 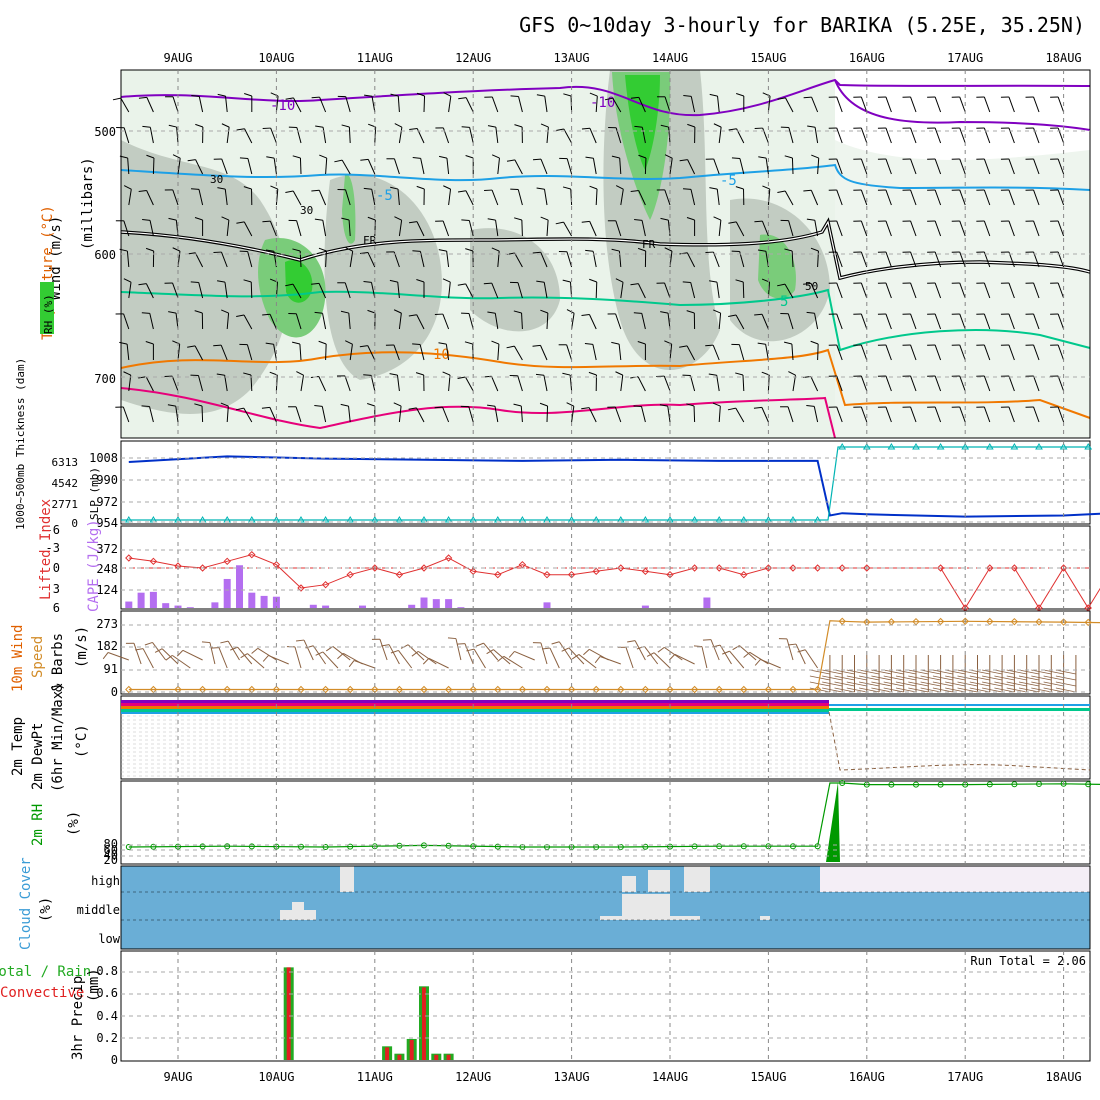 What do you see at coordinates (26, 903) in the screenshot?
I see `cloud-ylabel: Cloud Cover` at bounding box center [26, 903].